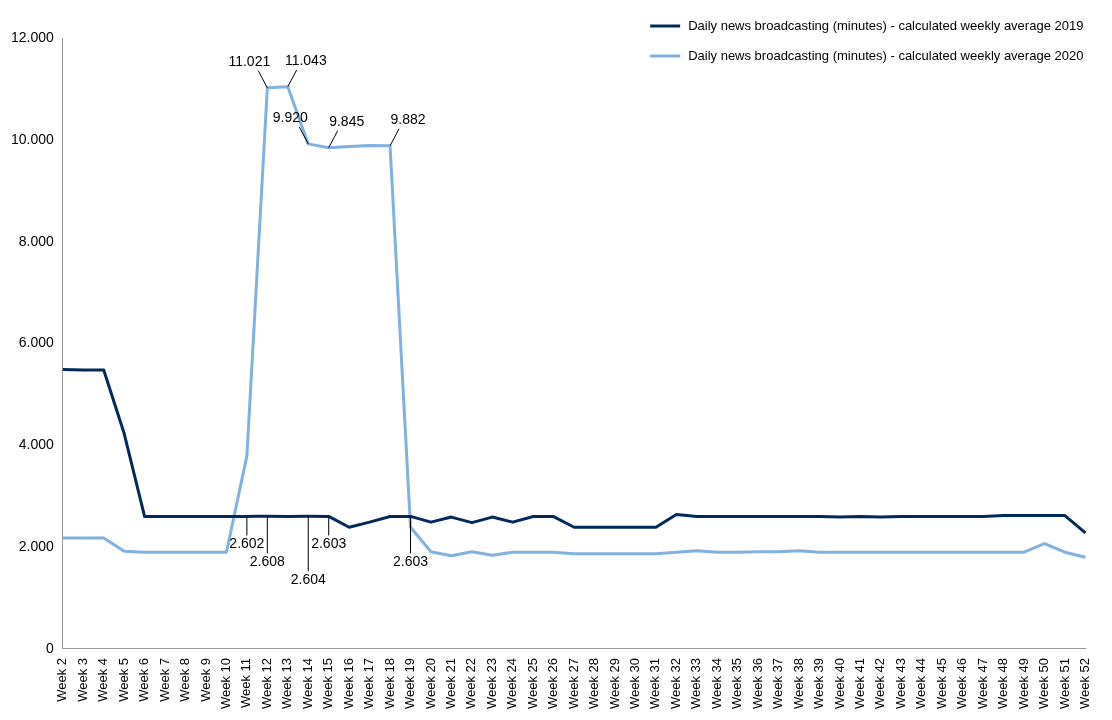 The width and height of the screenshot is (1112, 720). I want to click on x-tick-label: Week 41, so click(860, 683).